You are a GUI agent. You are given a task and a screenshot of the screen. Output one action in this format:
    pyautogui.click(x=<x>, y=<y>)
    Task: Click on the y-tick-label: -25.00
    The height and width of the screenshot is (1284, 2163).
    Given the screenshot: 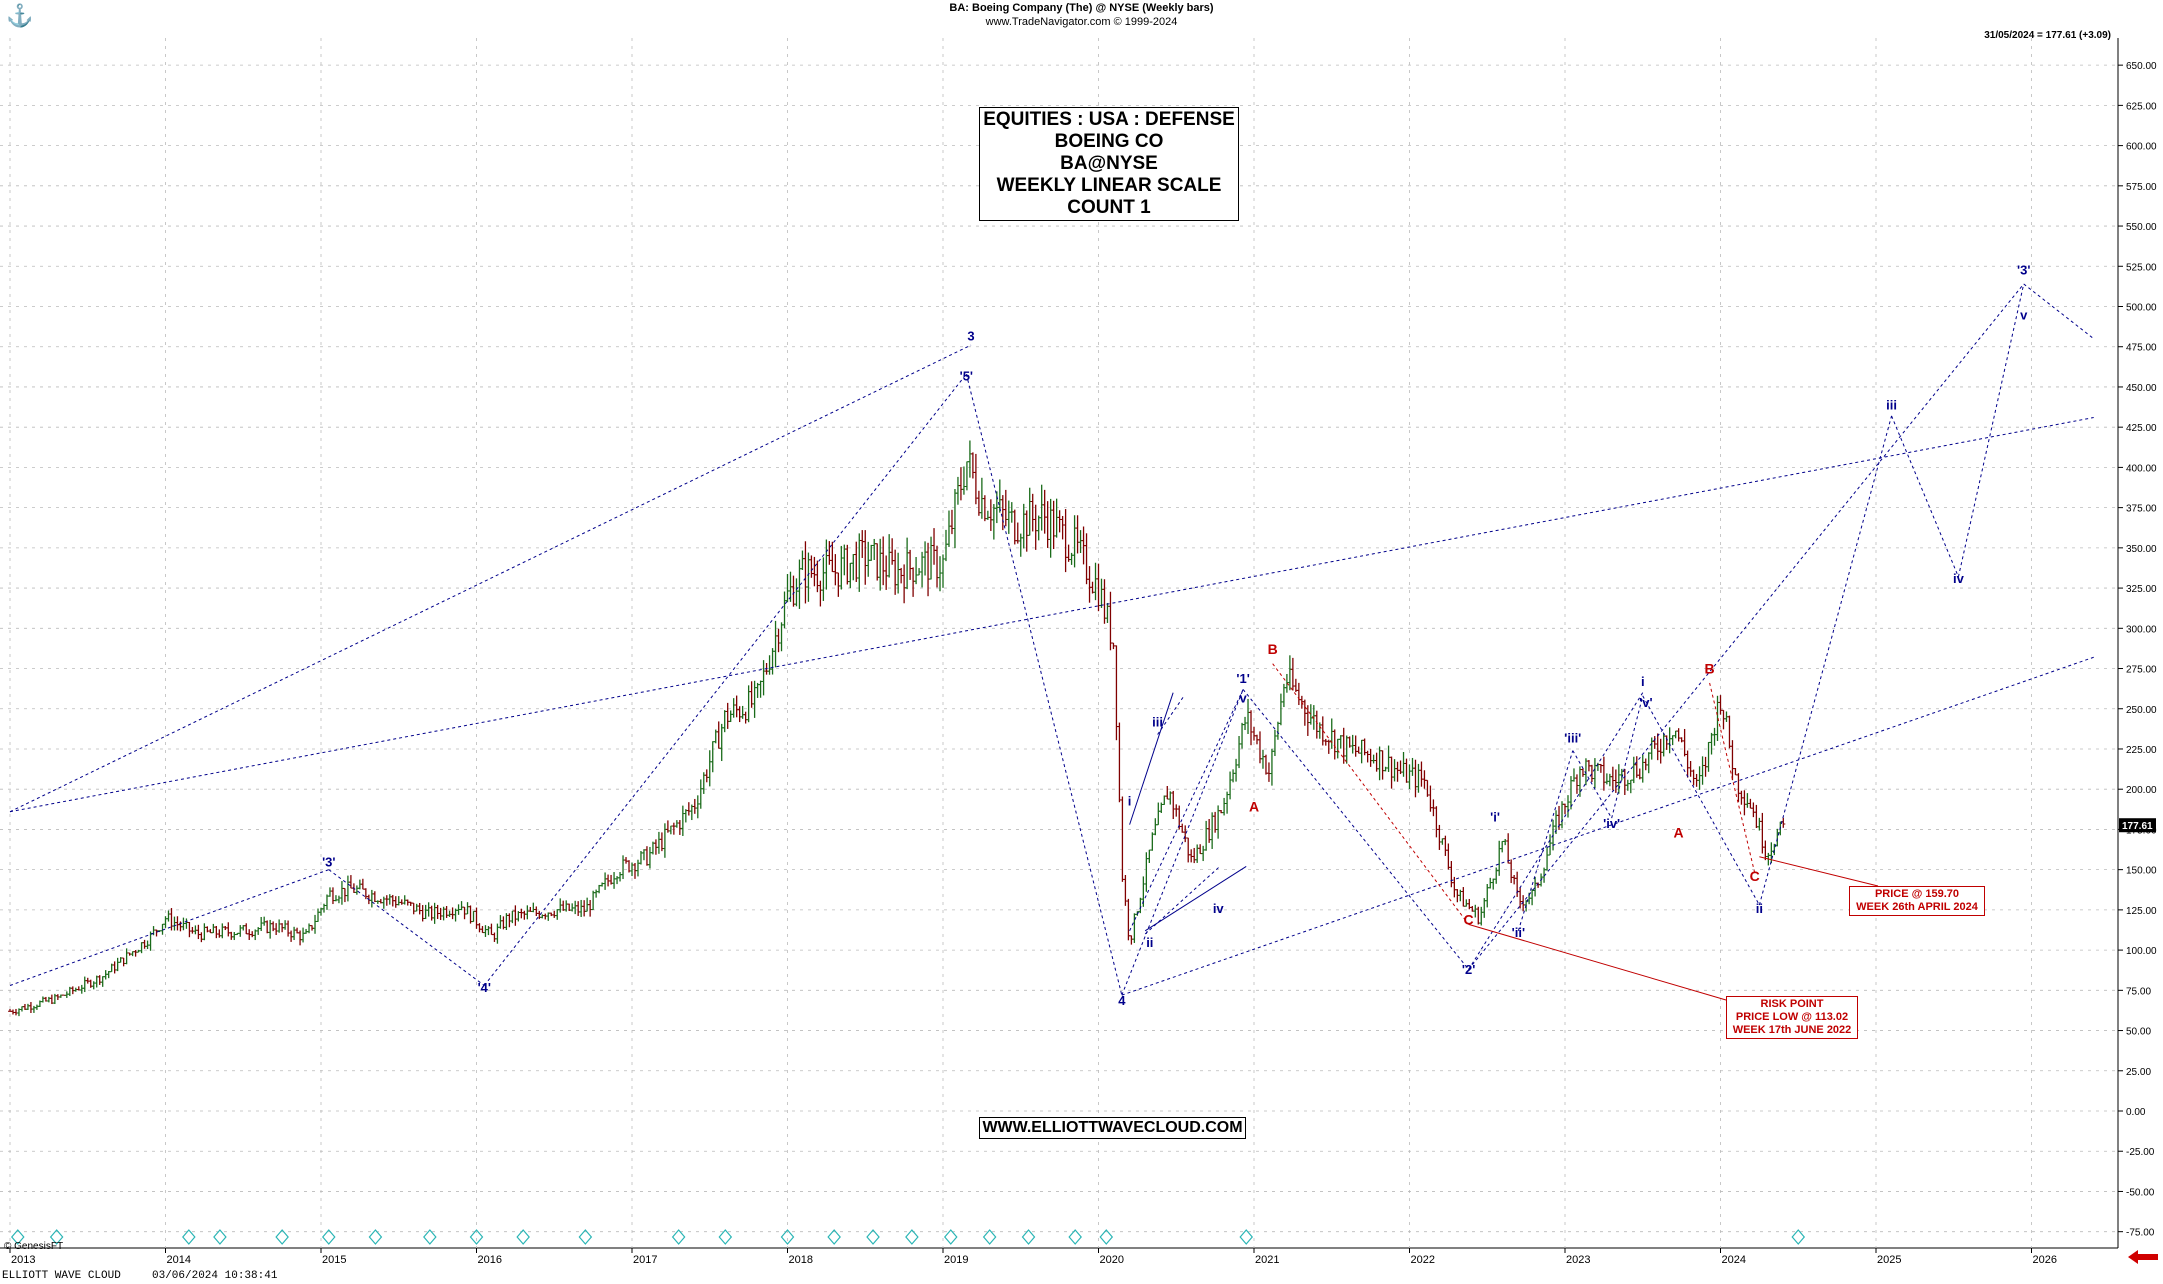 What is the action you would take?
    pyautogui.click(x=2140, y=1152)
    